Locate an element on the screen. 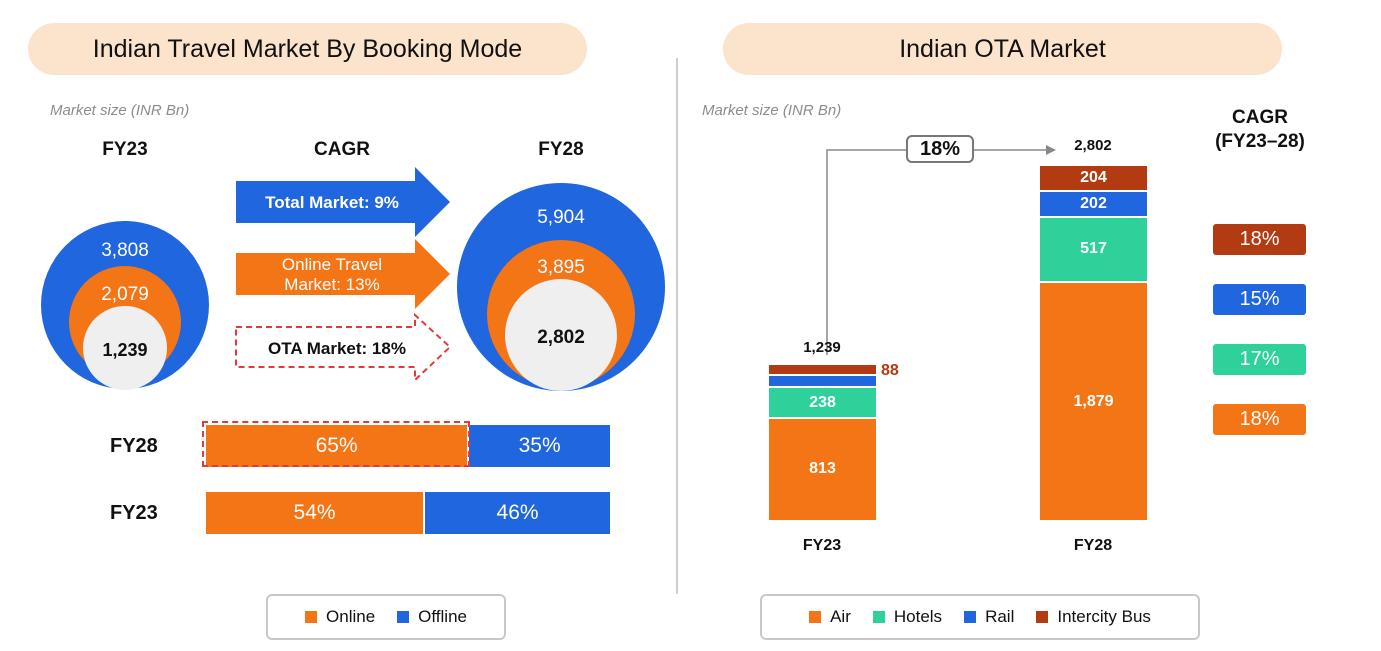 Image resolution: width=1381 pixels, height=651 pixels. legend-offline: Offline is located at coordinates (432, 617).